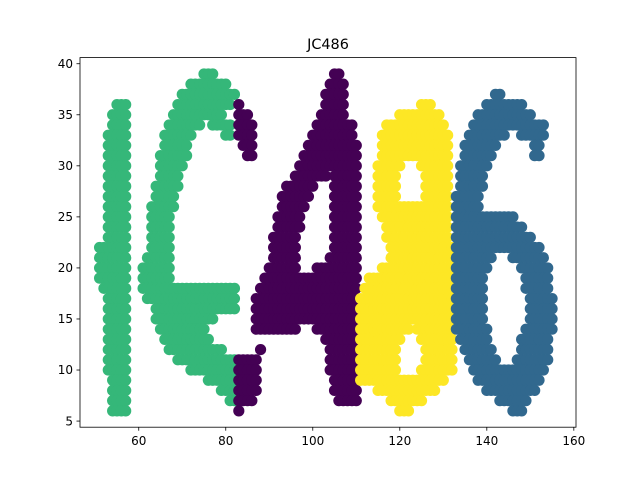 The image size is (640, 480). What do you see at coordinates (65, 319) in the screenshot?
I see `y-tick-label: 15` at bounding box center [65, 319].